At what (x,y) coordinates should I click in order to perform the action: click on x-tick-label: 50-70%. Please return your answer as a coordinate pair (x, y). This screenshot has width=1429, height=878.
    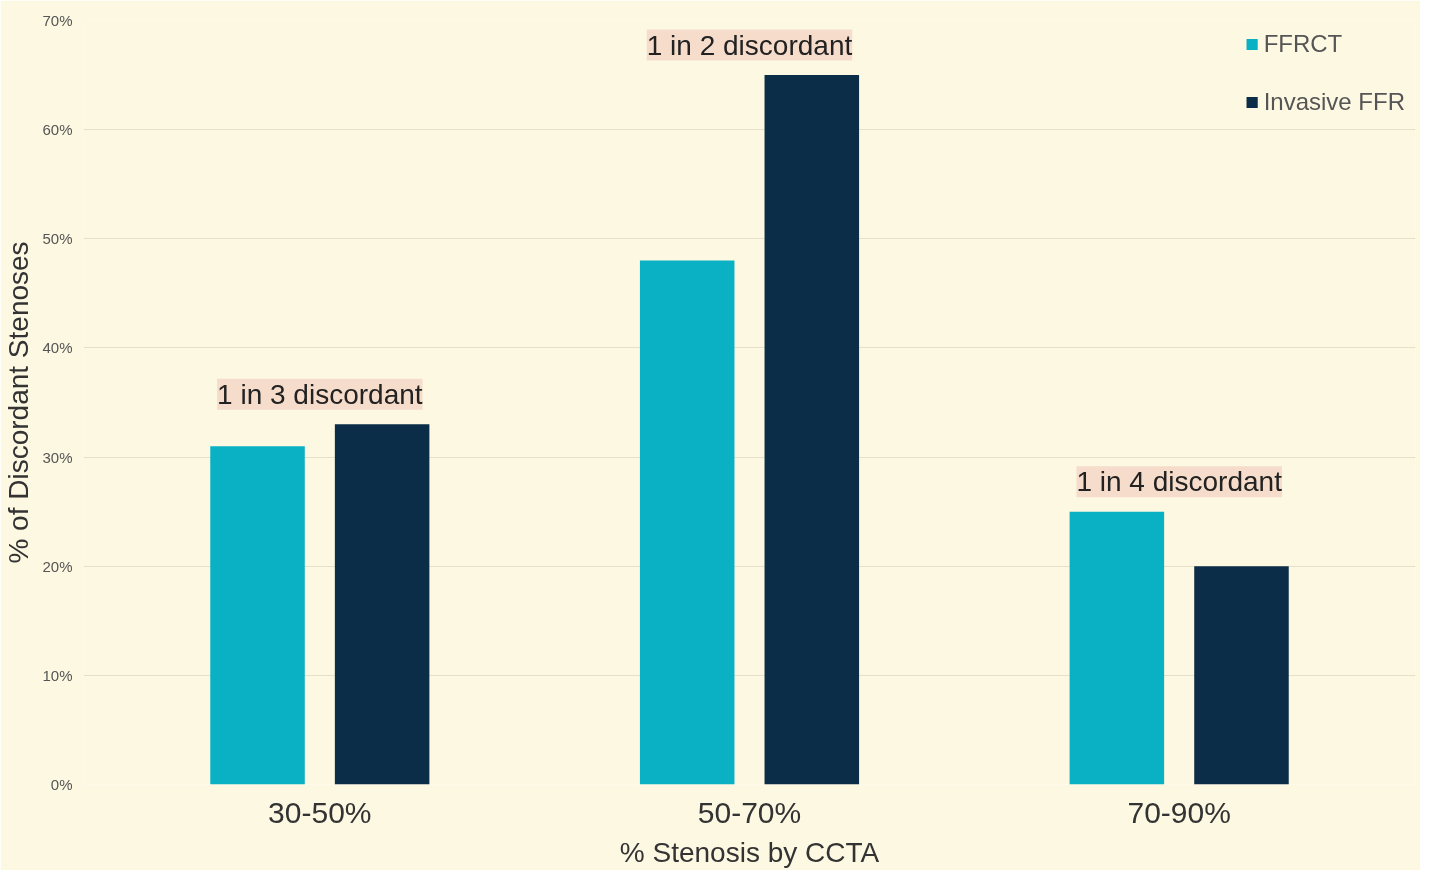
    Looking at the image, I should click on (749, 812).